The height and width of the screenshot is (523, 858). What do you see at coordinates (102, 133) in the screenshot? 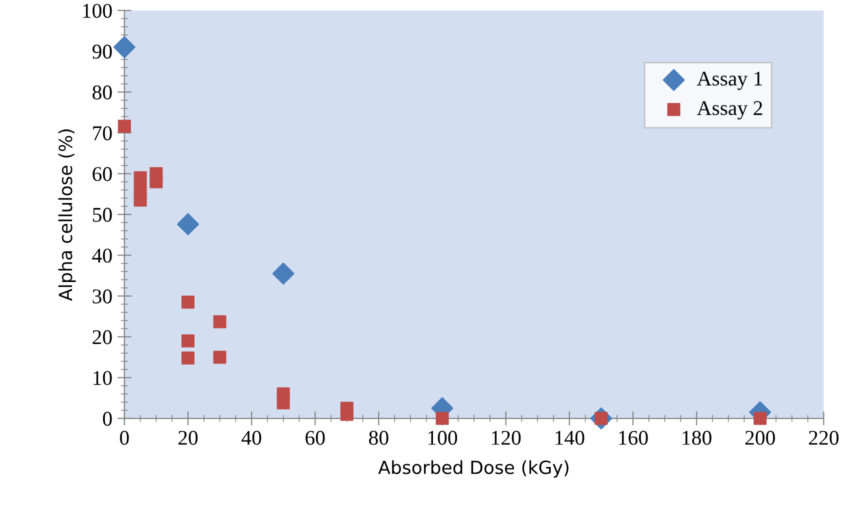
I see `y-tick-label: 70` at bounding box center [102, 133].